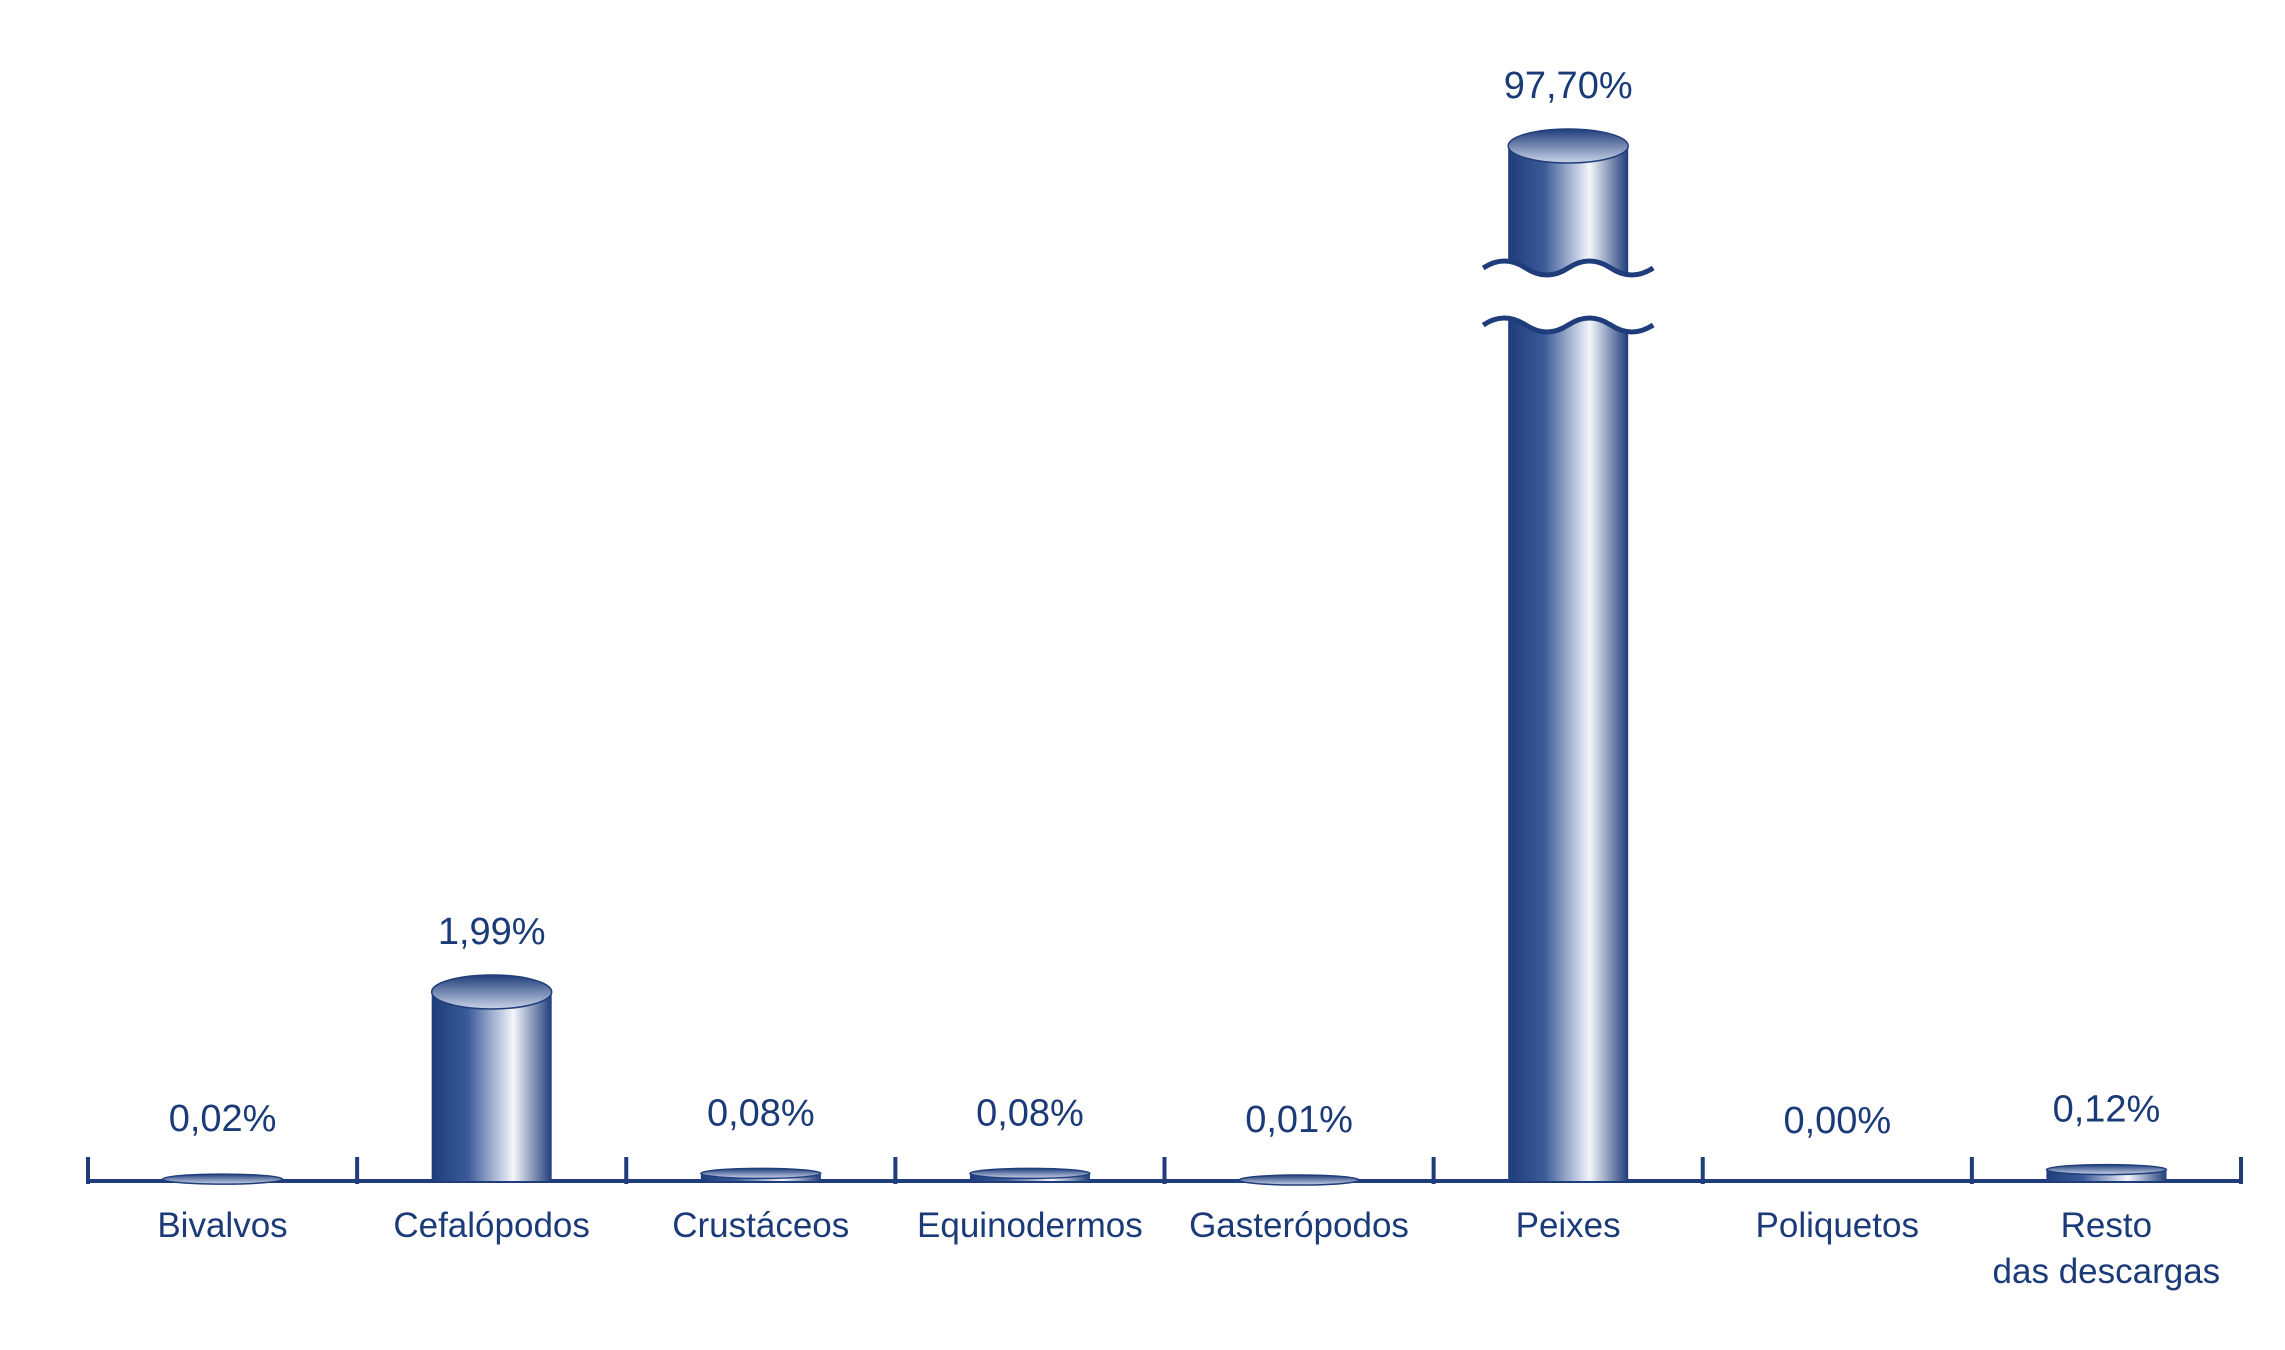 The image size is (2285, 1350). Describe the element at coordinates (1568, 1225) in the screenshot. I see `x-tick-label: Peixes` at that location.